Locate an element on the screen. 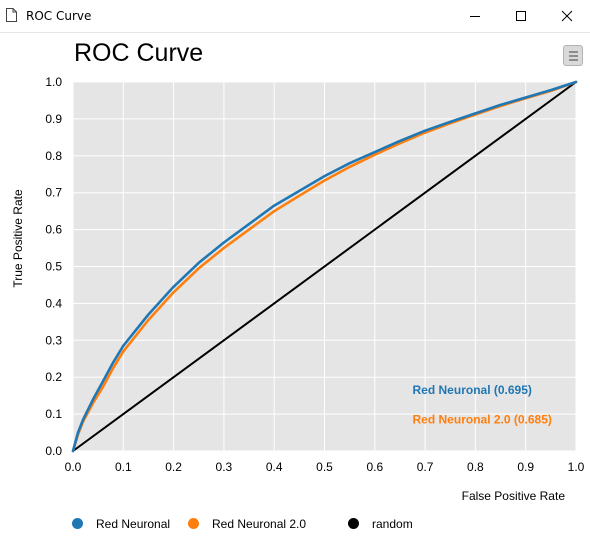 This screenshot has height=546, width=590. minimize-button is located at coordinates (475, 16).